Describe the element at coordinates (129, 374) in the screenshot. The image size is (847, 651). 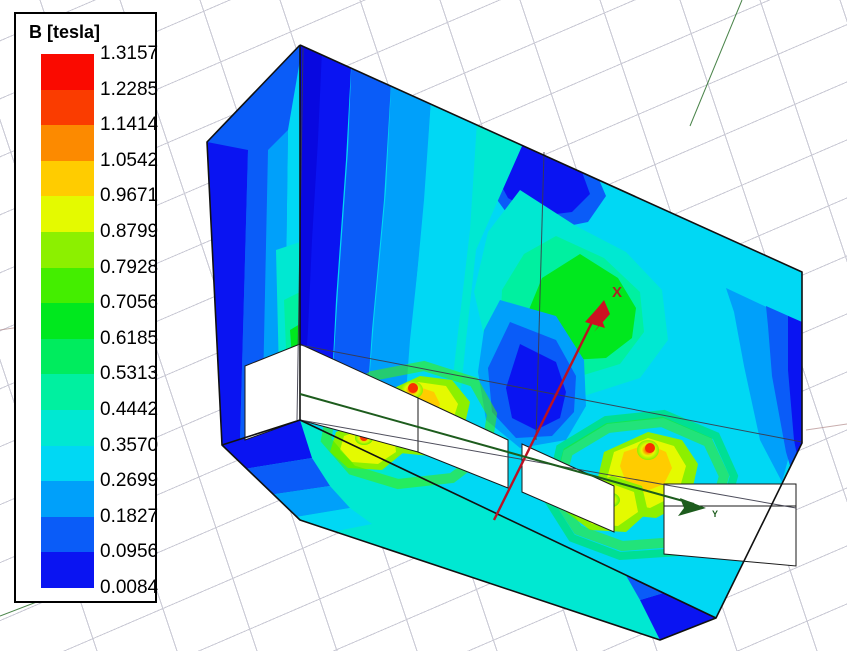
I see `colorbar-tick-9: 0.5313` at that location.